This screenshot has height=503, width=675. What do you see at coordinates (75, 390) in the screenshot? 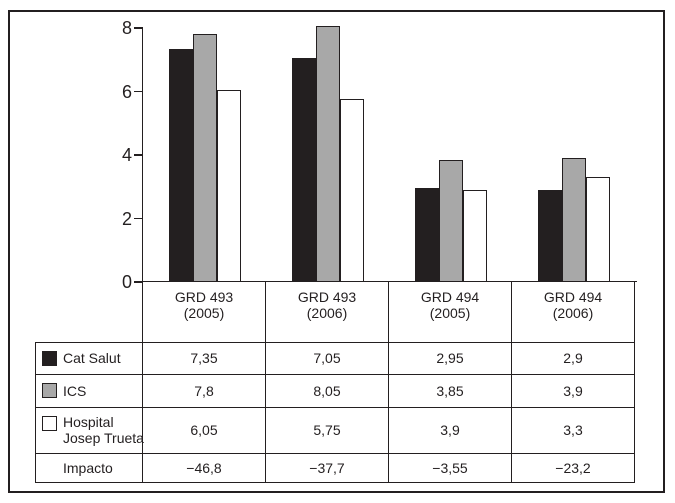
I see `series-name: ICS` at bounding box center [75, 390].